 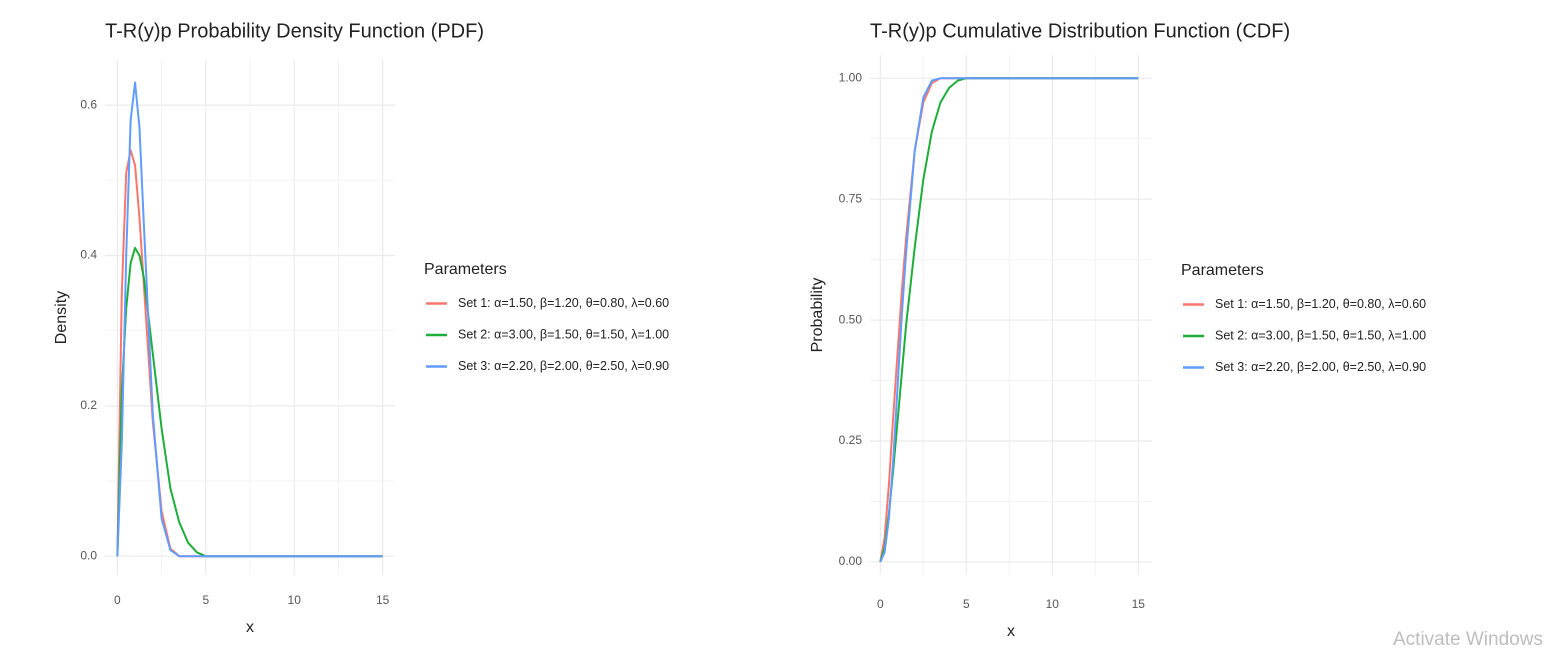 I want to click on y-tick-label: 0.00, so click(x=851, y=561).